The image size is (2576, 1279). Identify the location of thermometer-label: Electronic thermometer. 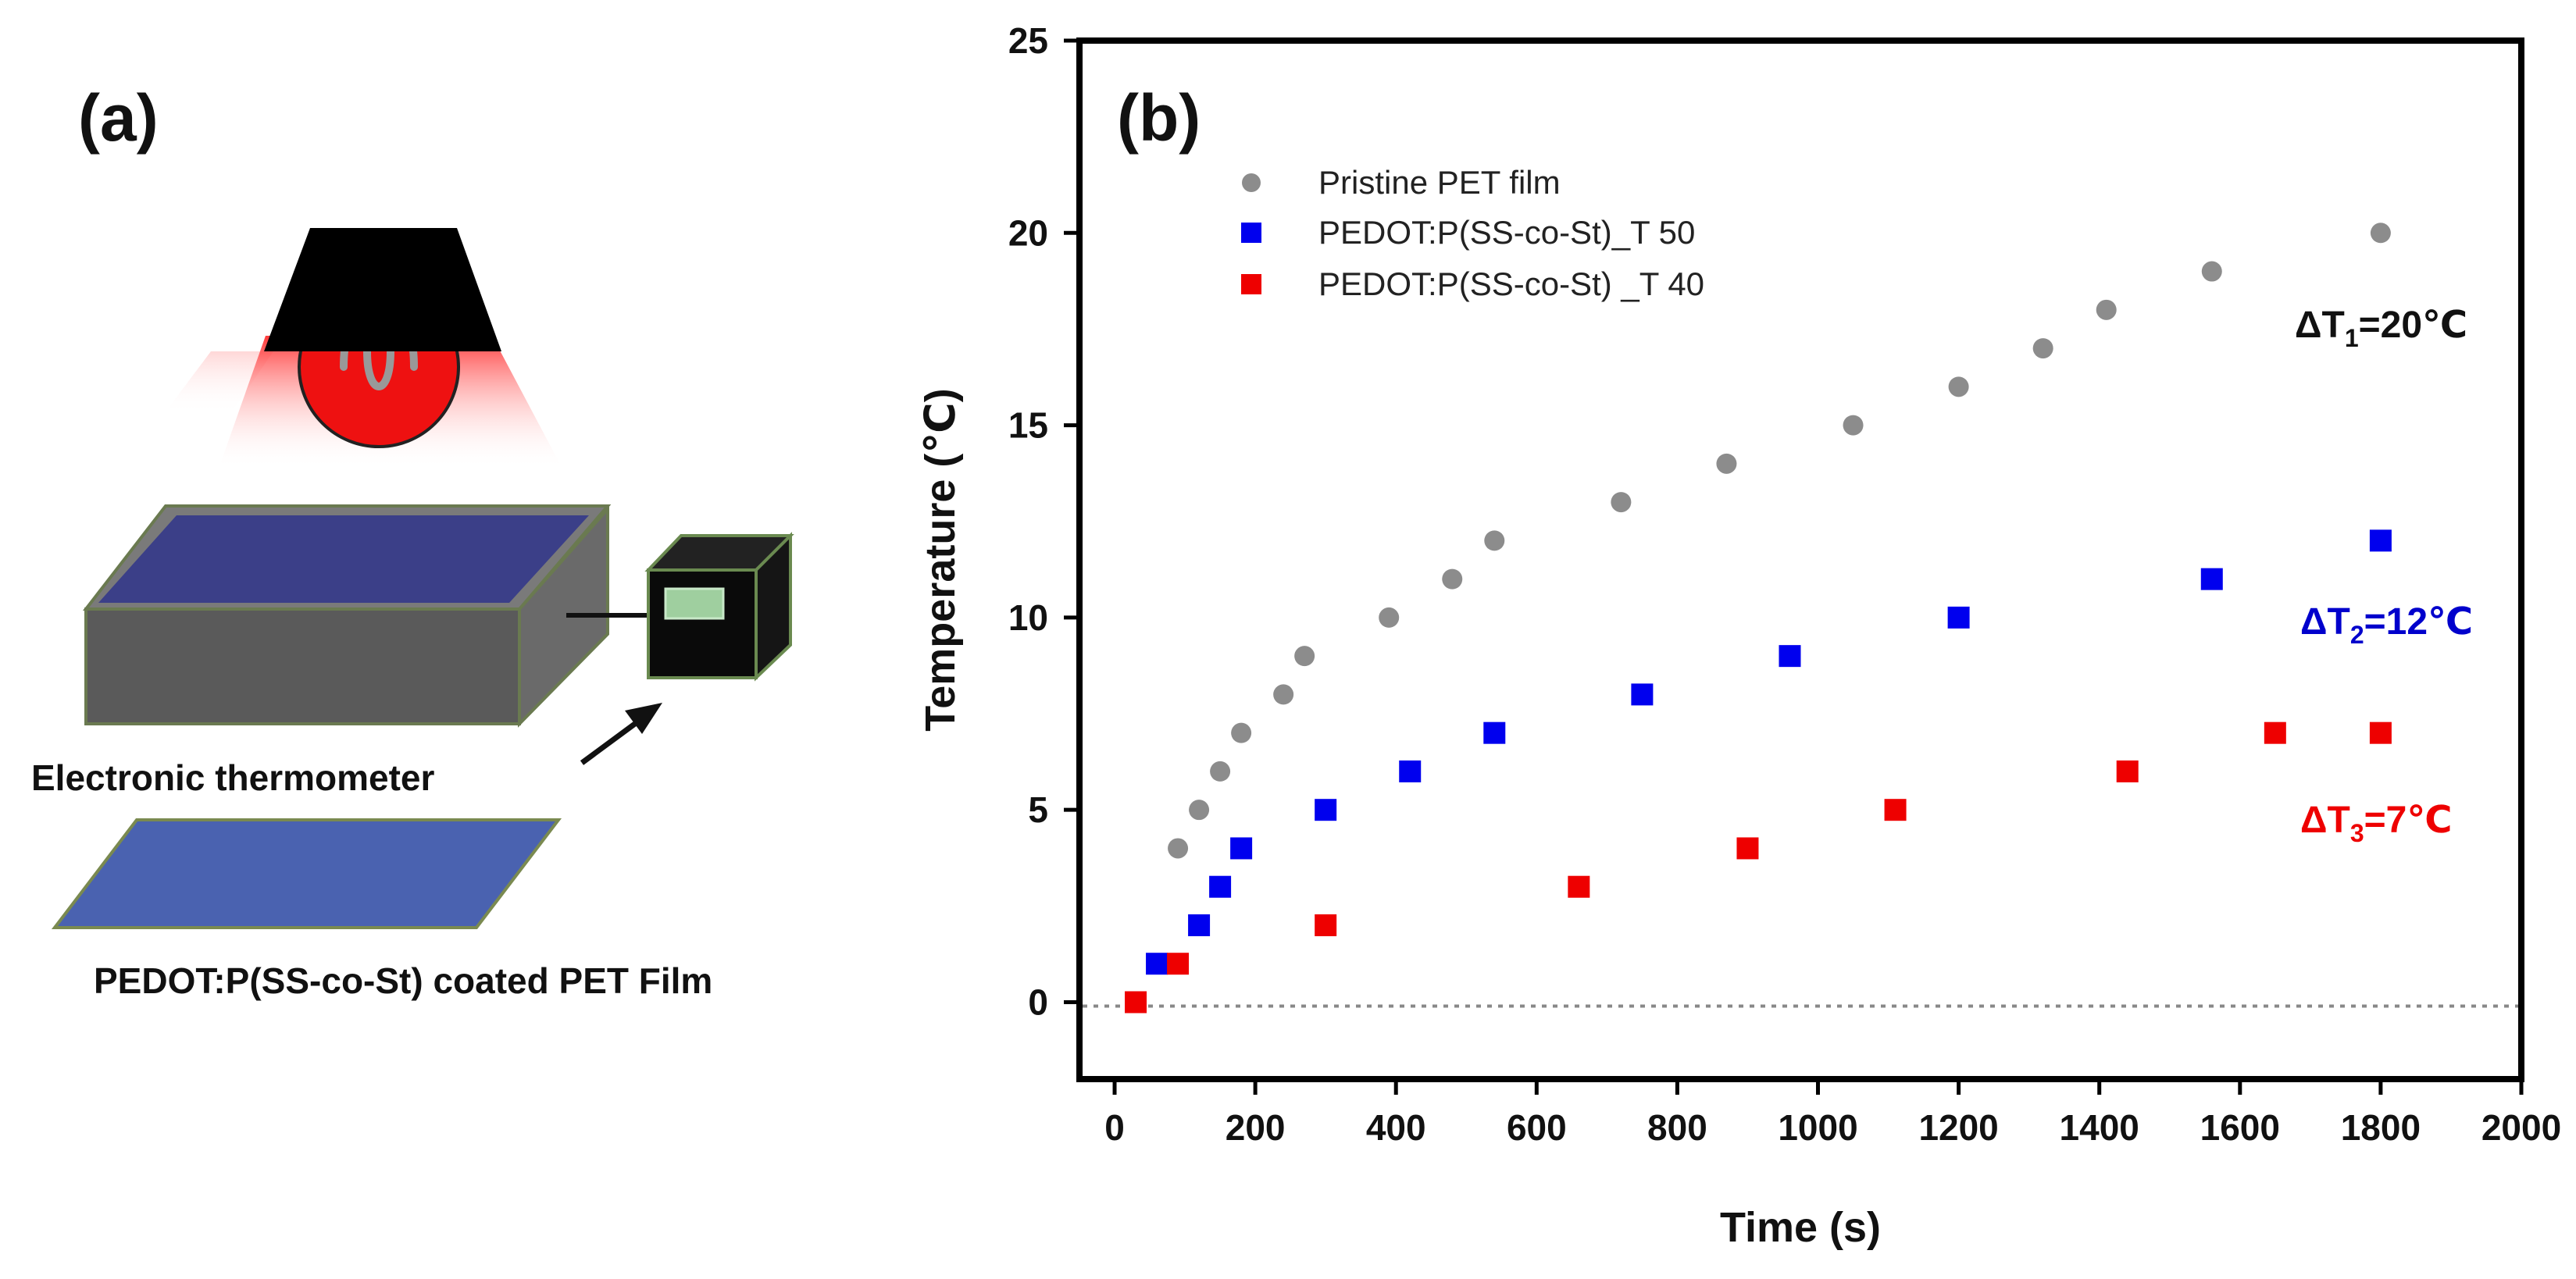
(232, 777).